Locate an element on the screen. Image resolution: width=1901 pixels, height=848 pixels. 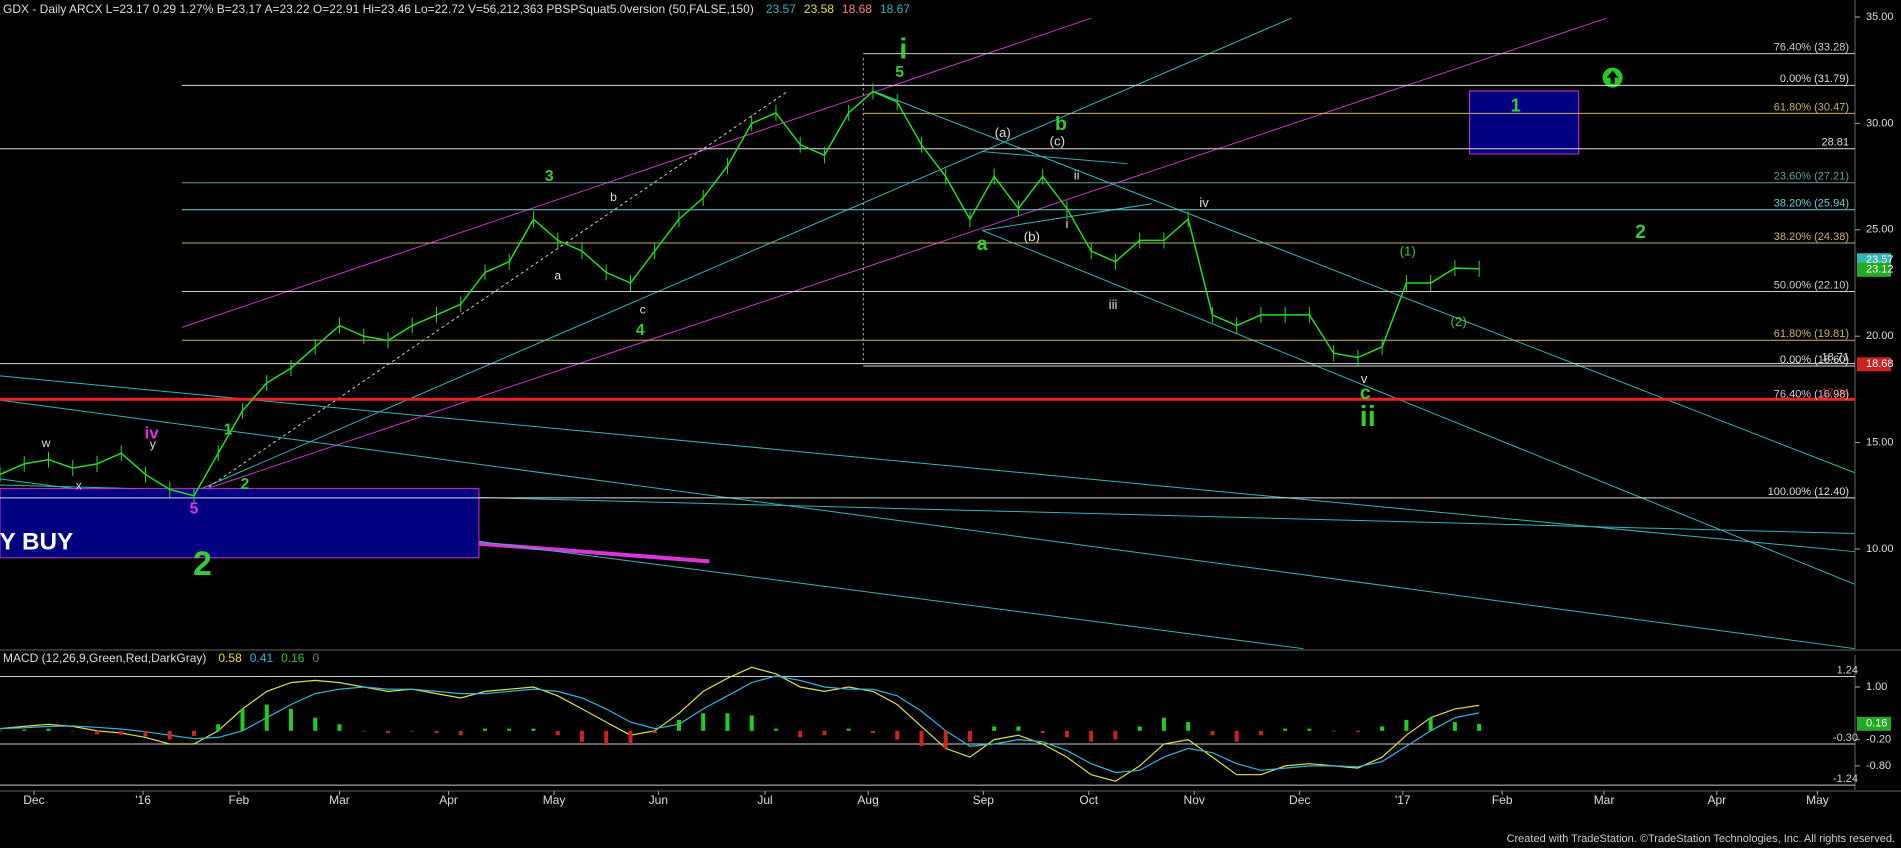
wave-label: iii is located at coordinates (1113, 304).